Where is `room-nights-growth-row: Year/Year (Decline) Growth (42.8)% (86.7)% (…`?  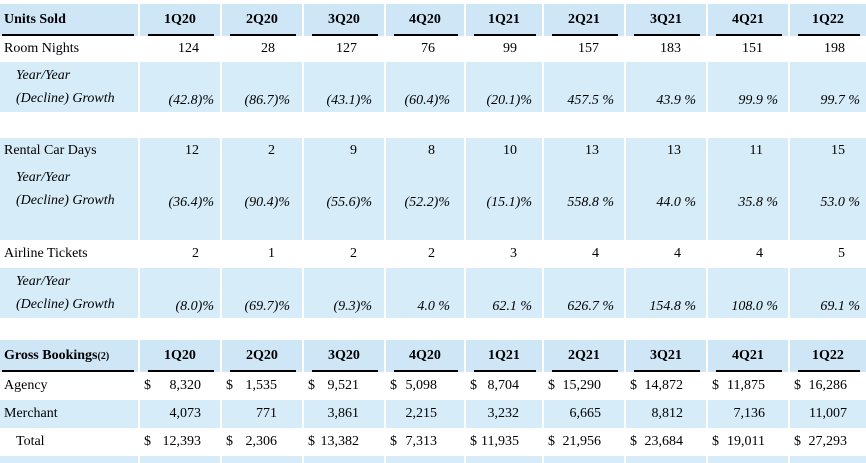
room-nights-growth-row: Year/Year (Decline) Growth (42.8)% (86.7)% (… is located at coordinates (433, 87).